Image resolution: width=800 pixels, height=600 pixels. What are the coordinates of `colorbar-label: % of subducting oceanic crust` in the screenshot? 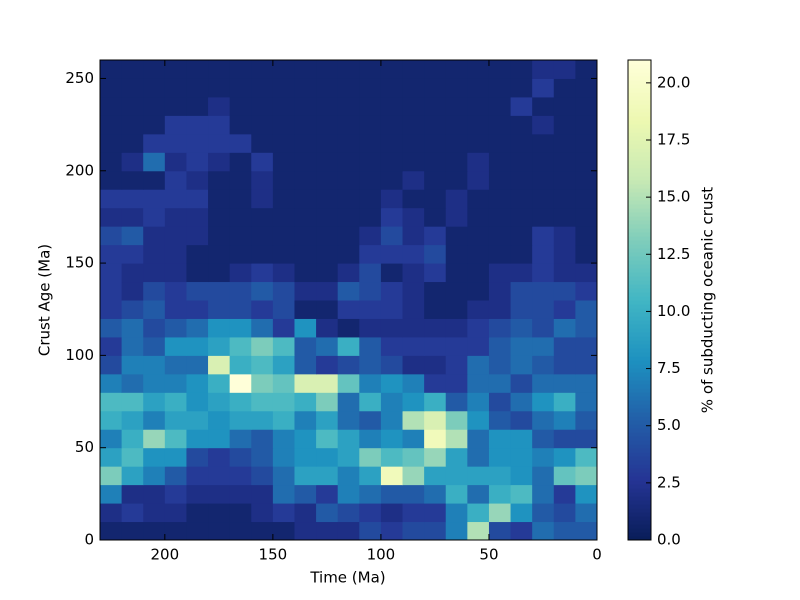 It's located at (708, 300).